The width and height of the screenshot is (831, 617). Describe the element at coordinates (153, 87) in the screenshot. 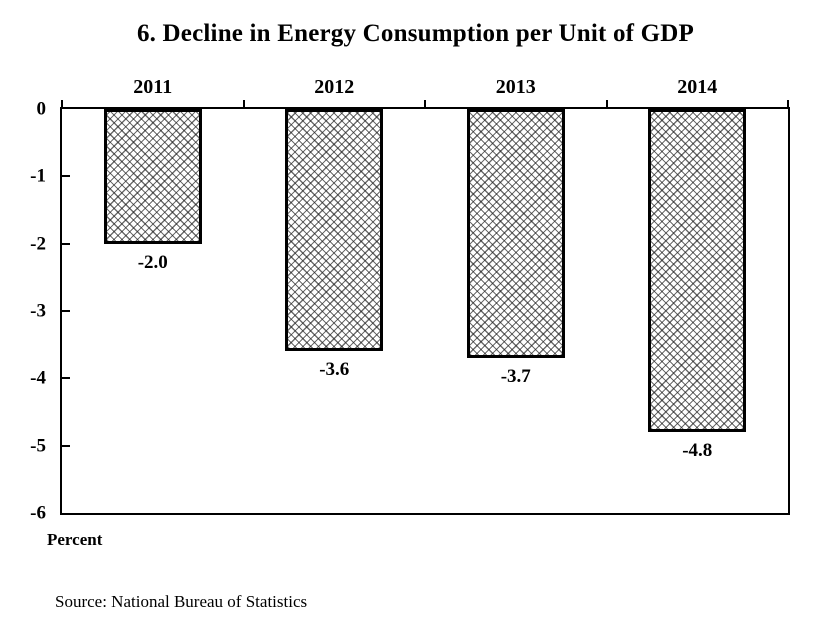

I see `x-tick-label-2011: 2011` at that location.